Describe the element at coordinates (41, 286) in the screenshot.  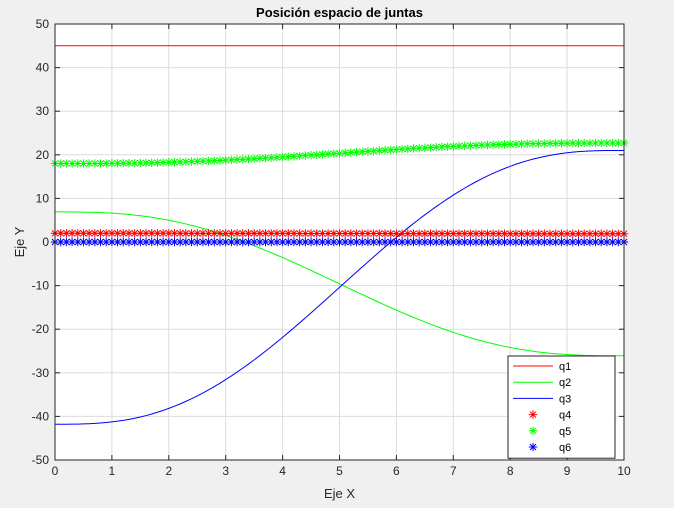
I see `y-tick-label: -10` at that location.